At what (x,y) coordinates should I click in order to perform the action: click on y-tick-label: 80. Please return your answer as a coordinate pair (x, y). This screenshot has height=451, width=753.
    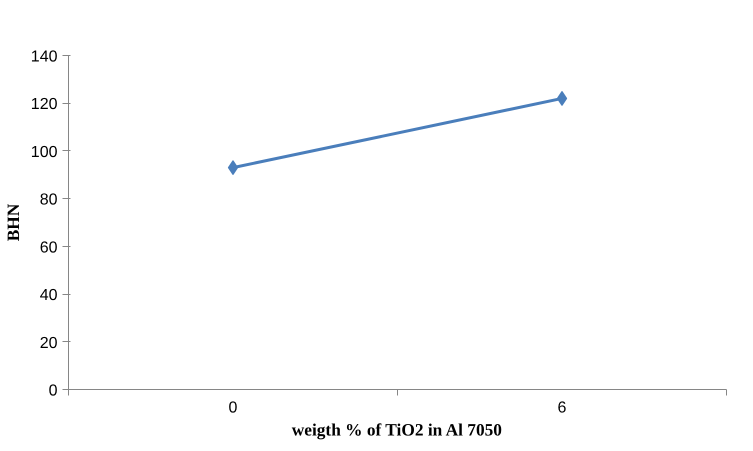
    Looking at the image, I should click on (49, 200).